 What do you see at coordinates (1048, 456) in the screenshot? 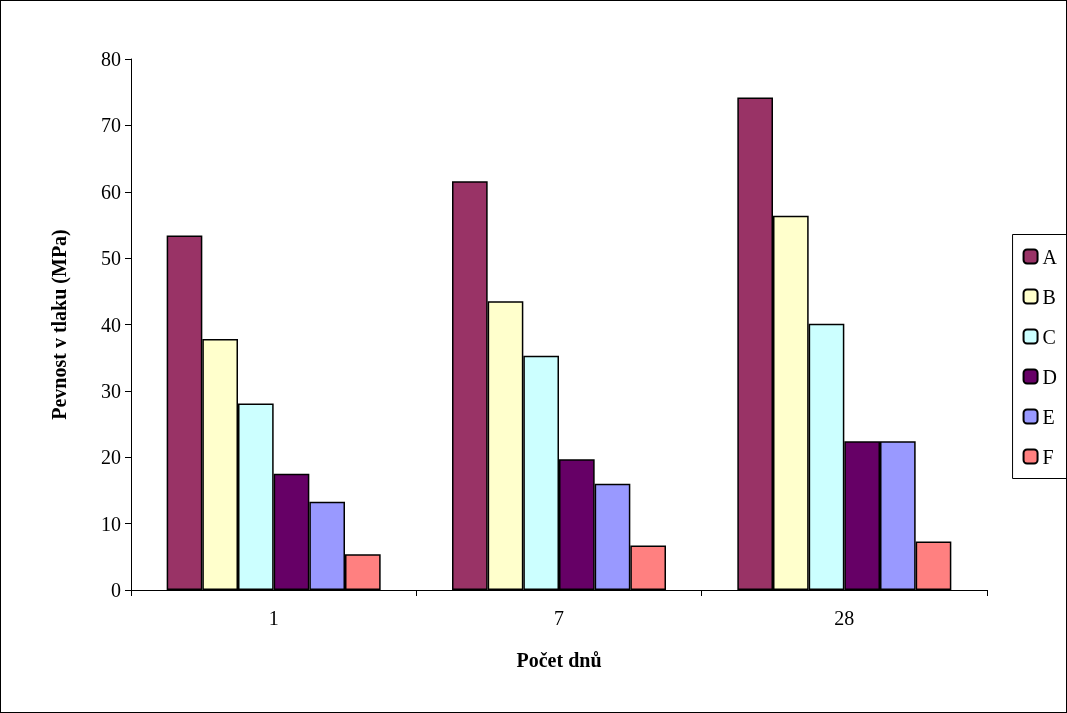
I see `legend-label: F` at bounding box center [1048, 456].